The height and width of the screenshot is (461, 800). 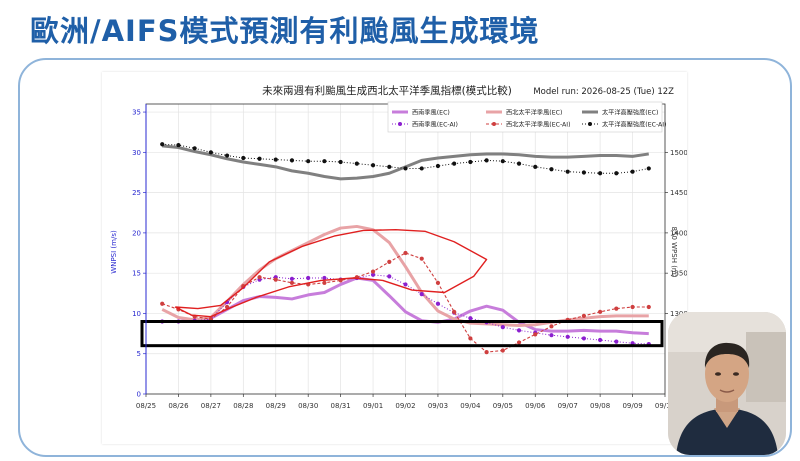 I want to click on x-tick-label: 08/25, so click(x=146, y=406).